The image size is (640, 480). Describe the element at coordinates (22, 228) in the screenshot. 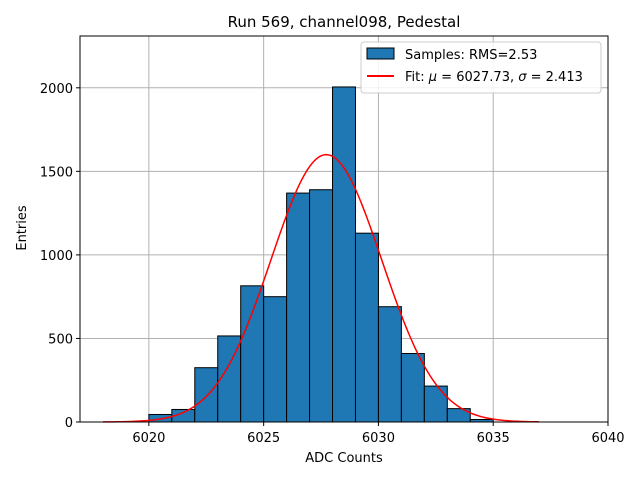

I see `y-axis-label: Entries` at that location.